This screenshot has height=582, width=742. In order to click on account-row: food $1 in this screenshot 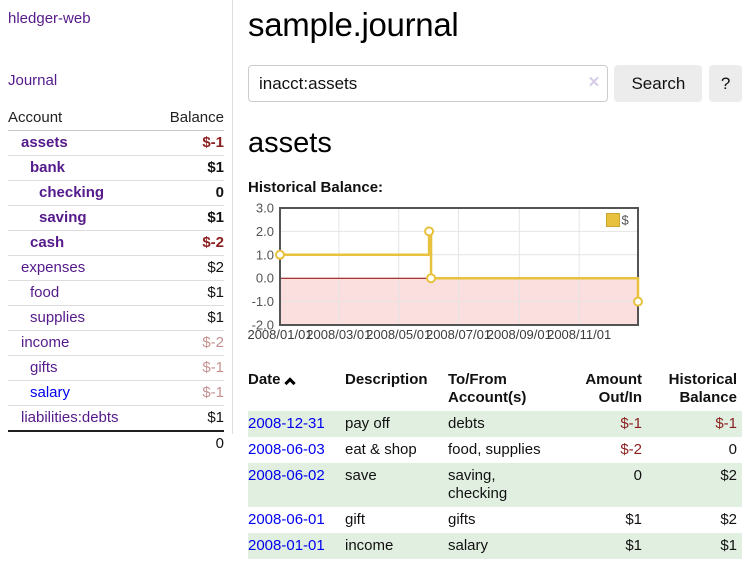, I will do `click(116, 293)`.